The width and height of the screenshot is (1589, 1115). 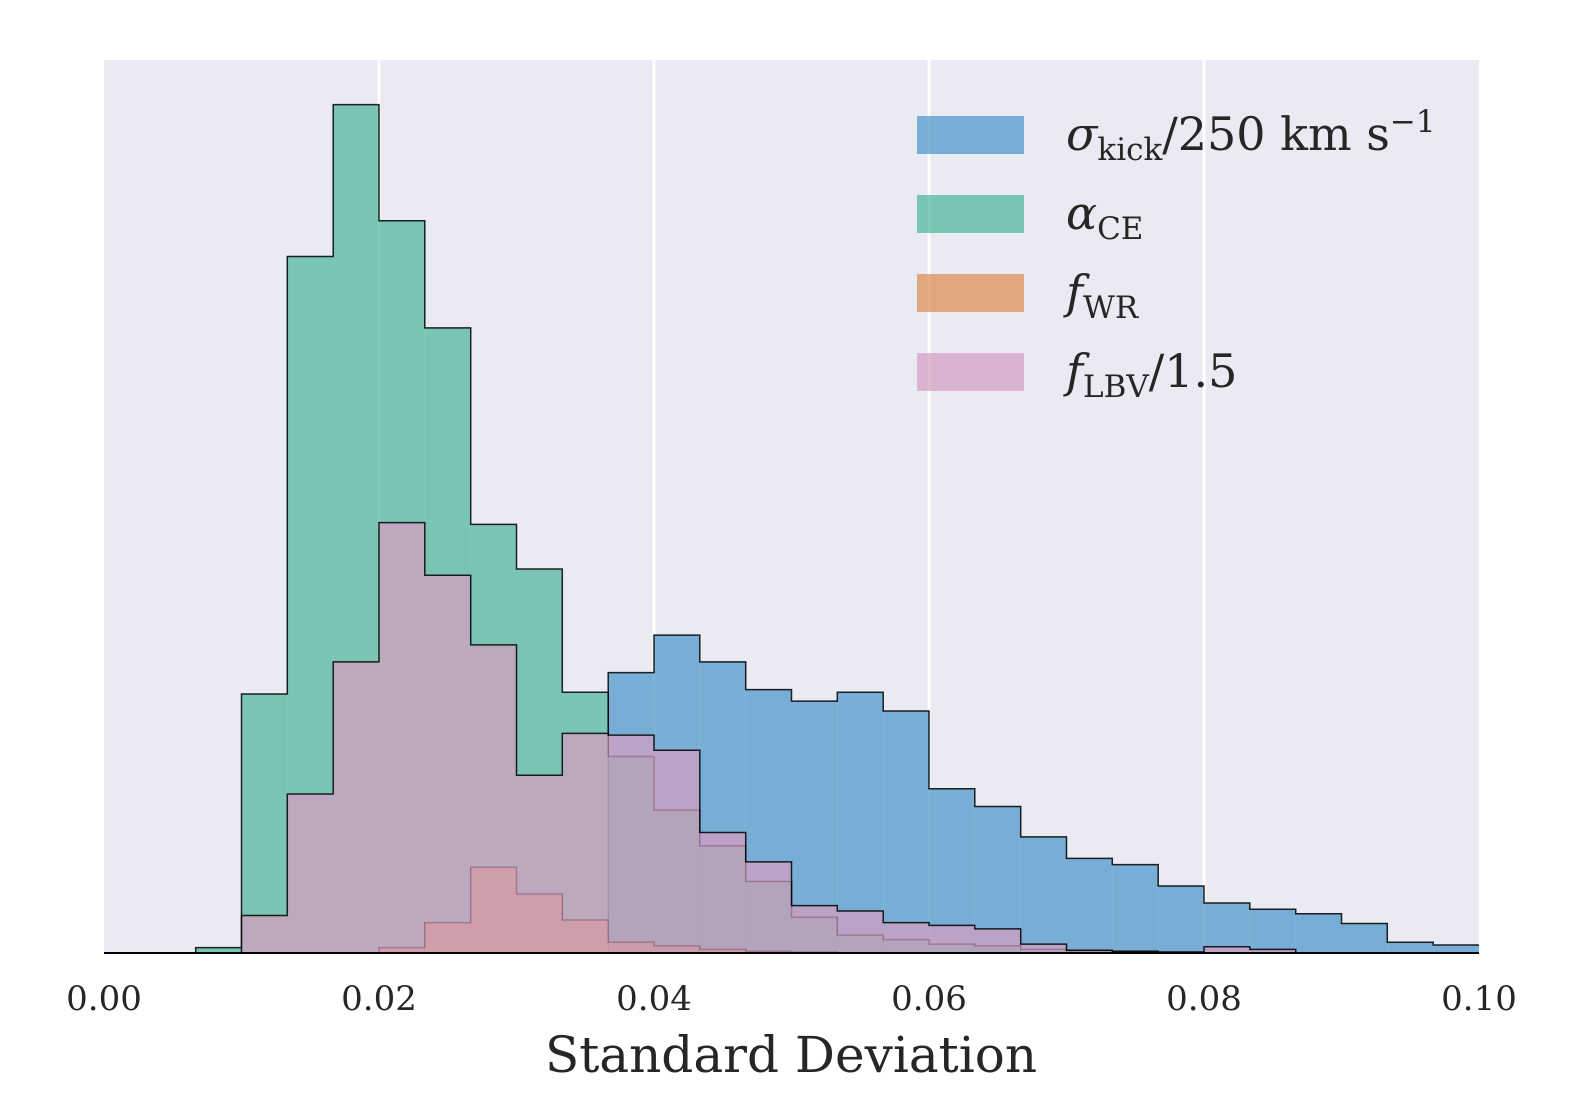 I want to click on x-tick-label-2: 0.04, so click(x=654, y=999).